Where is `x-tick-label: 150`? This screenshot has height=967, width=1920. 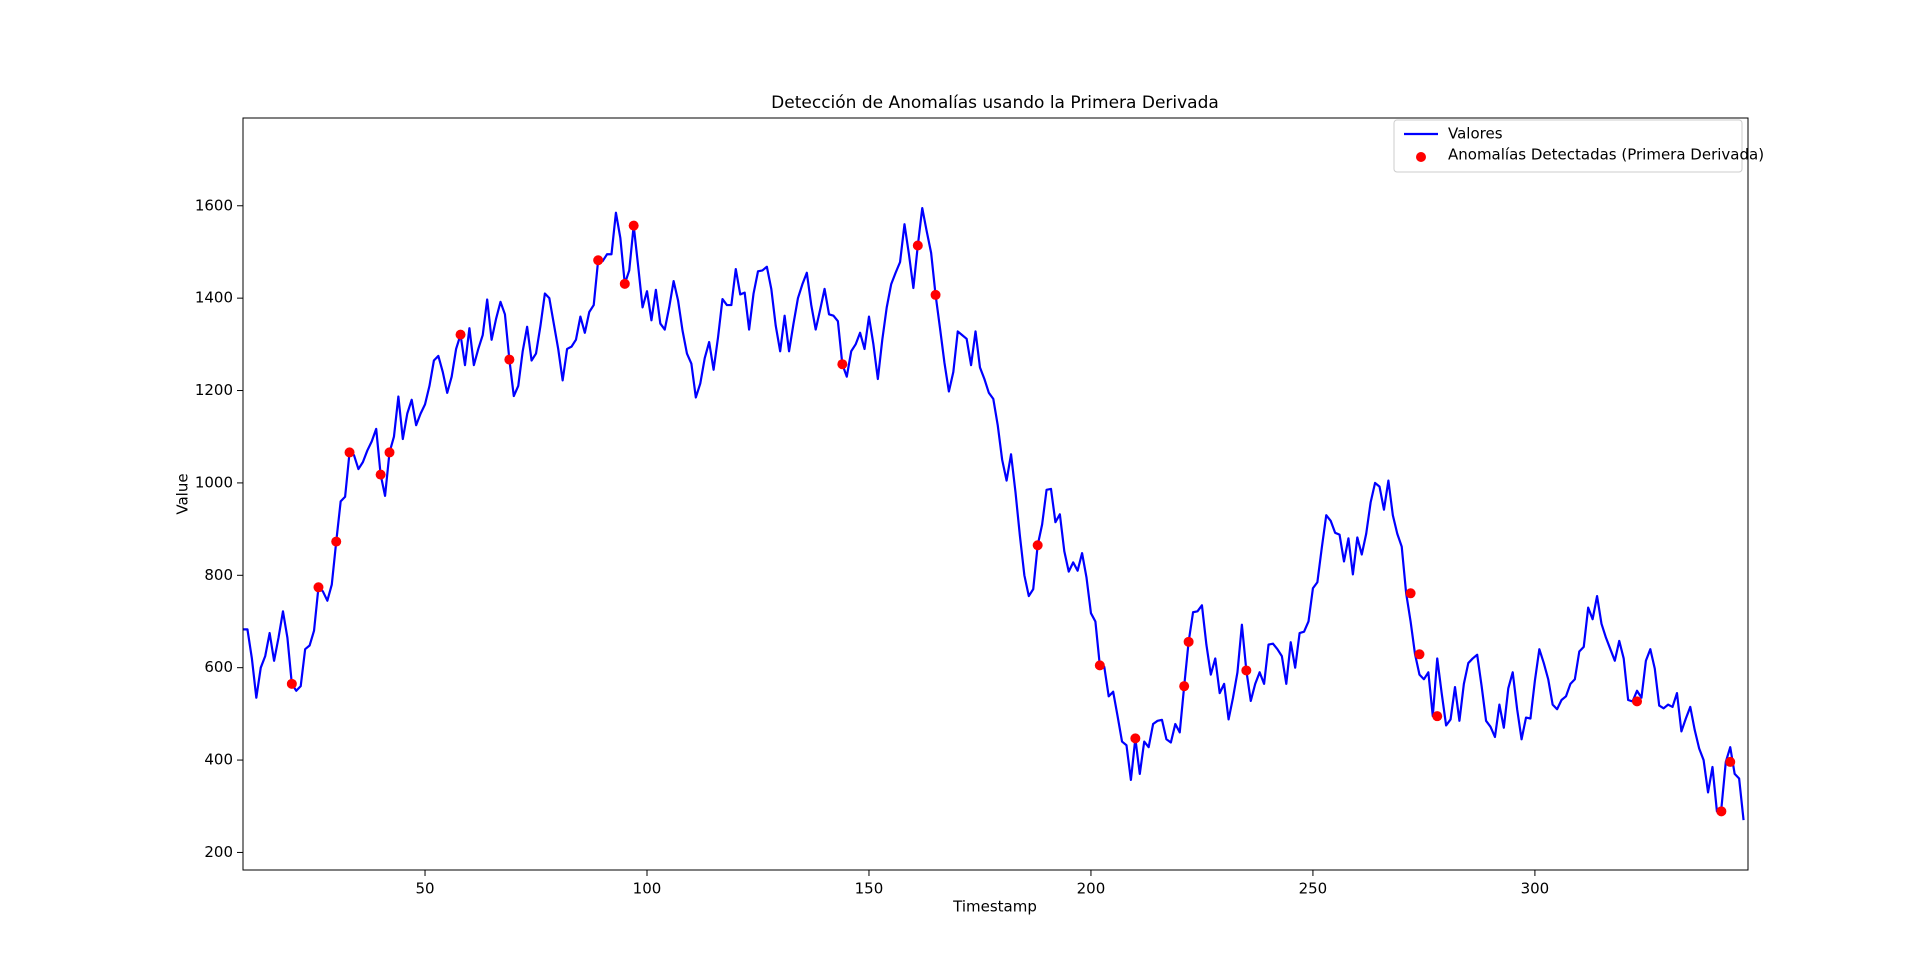
x-tick-label: 150 is located at coordinates (869, 889).